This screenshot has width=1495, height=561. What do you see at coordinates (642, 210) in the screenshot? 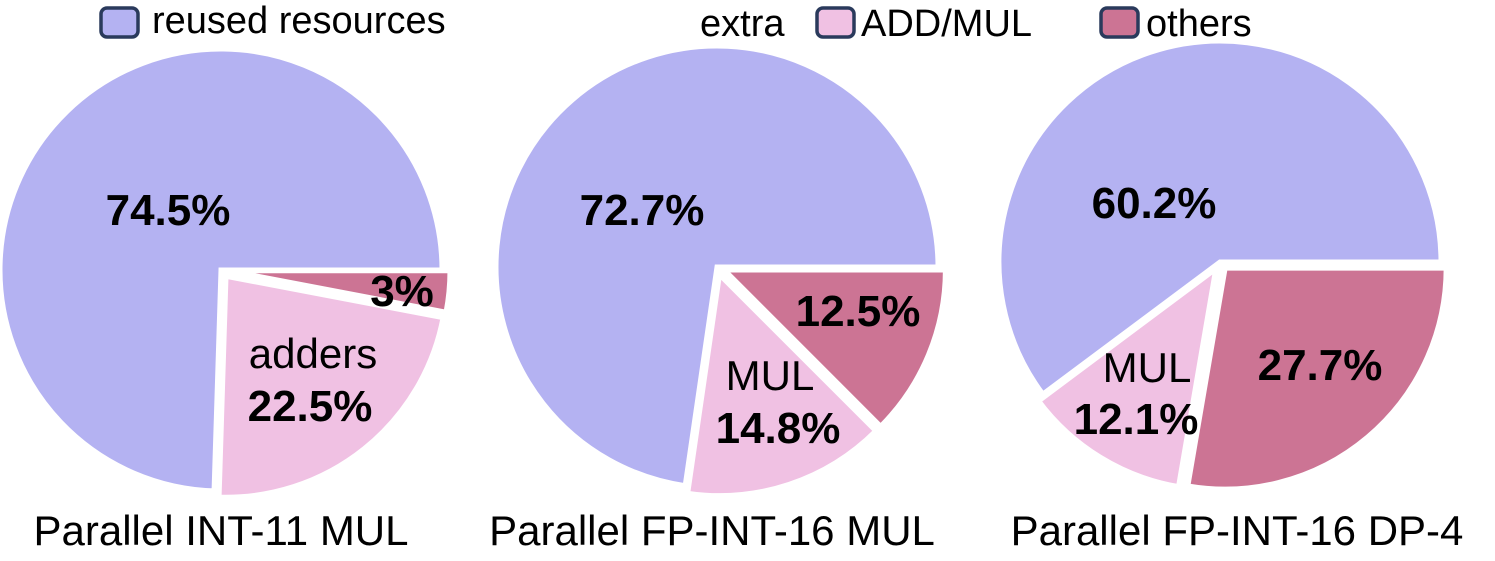
I see `slice-label-reused: 72.7%` at bounding box center [642, 210].